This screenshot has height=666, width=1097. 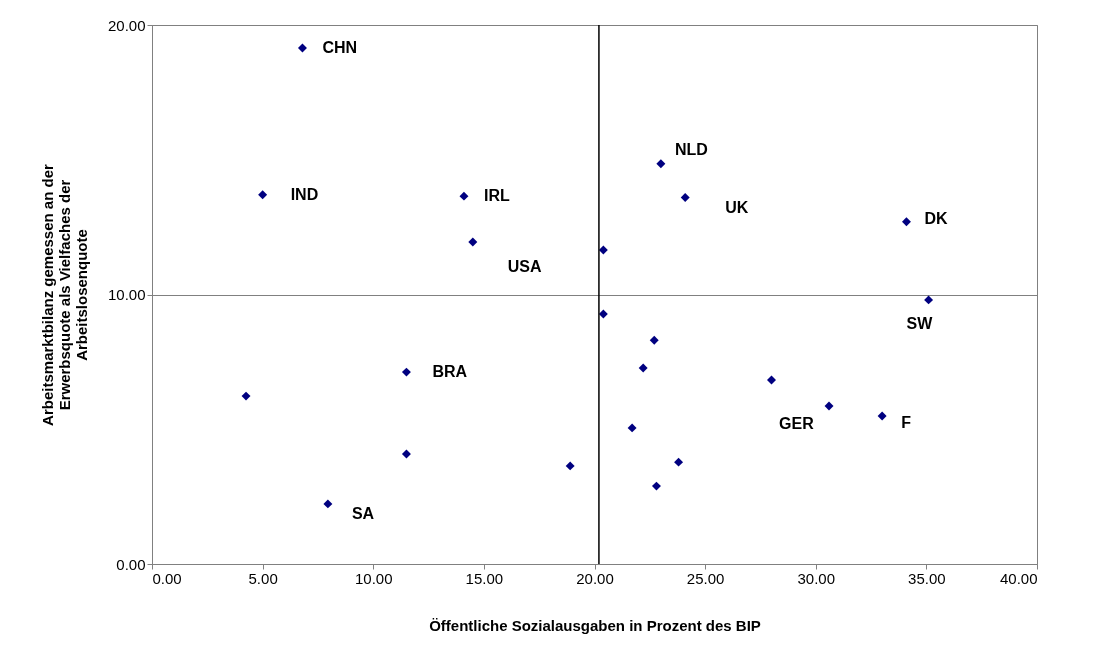 I want to click on annotation: UK, so click(x=737, y=208).